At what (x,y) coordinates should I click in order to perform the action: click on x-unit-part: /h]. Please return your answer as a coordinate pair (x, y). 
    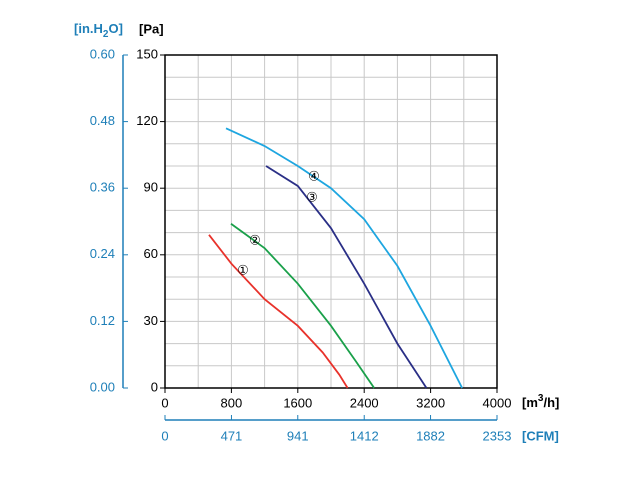
    Looking at the image, I should click on (551, 402).